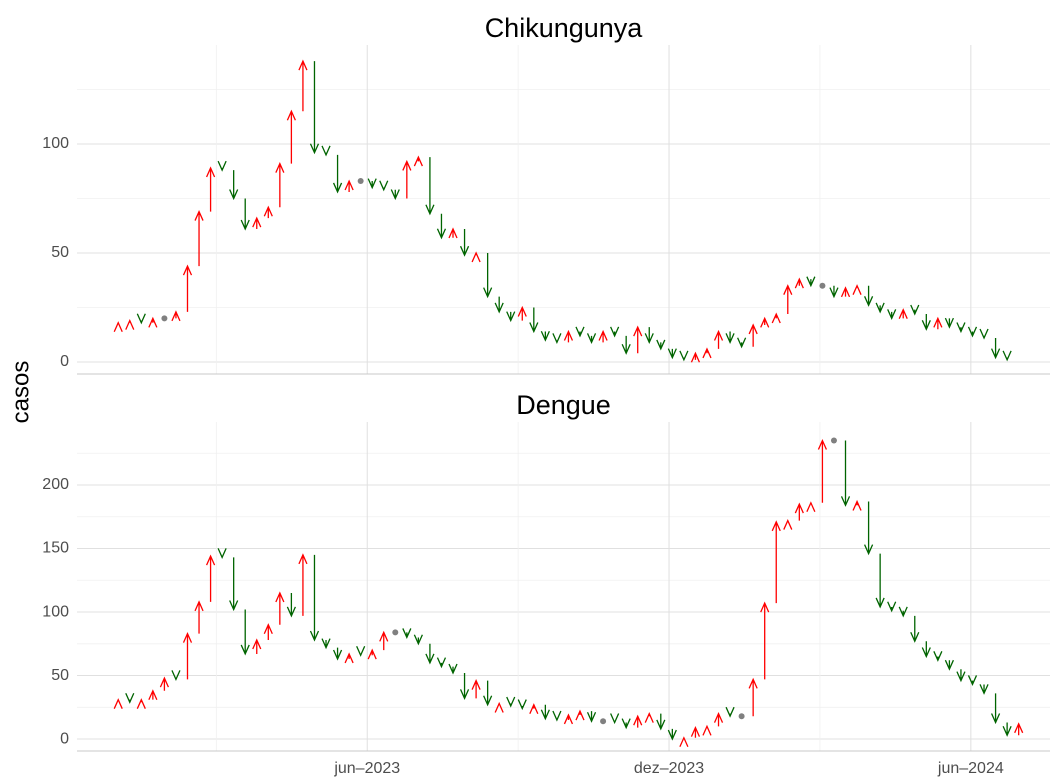 Image resolution: width=1057 pixels, height=783 pixels. Describe the element at coordinates (669, 768) in the screenshot. I see `x-tick-label: dez–2023` at that location.